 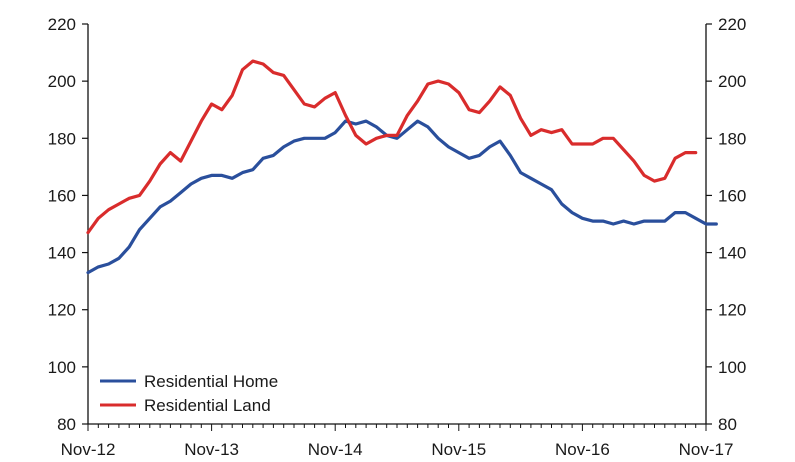 I want to click on right-y-axis-ticks: 80 100 120 140 160 180 200 220, so click(x=726, y=224).